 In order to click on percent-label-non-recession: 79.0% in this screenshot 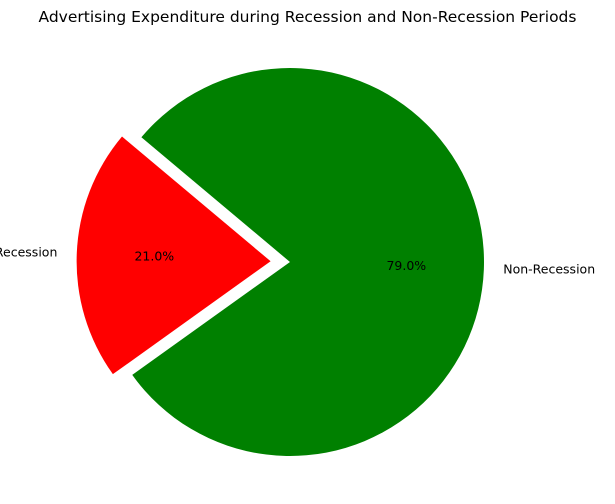, I will do `click(406, 265)`.